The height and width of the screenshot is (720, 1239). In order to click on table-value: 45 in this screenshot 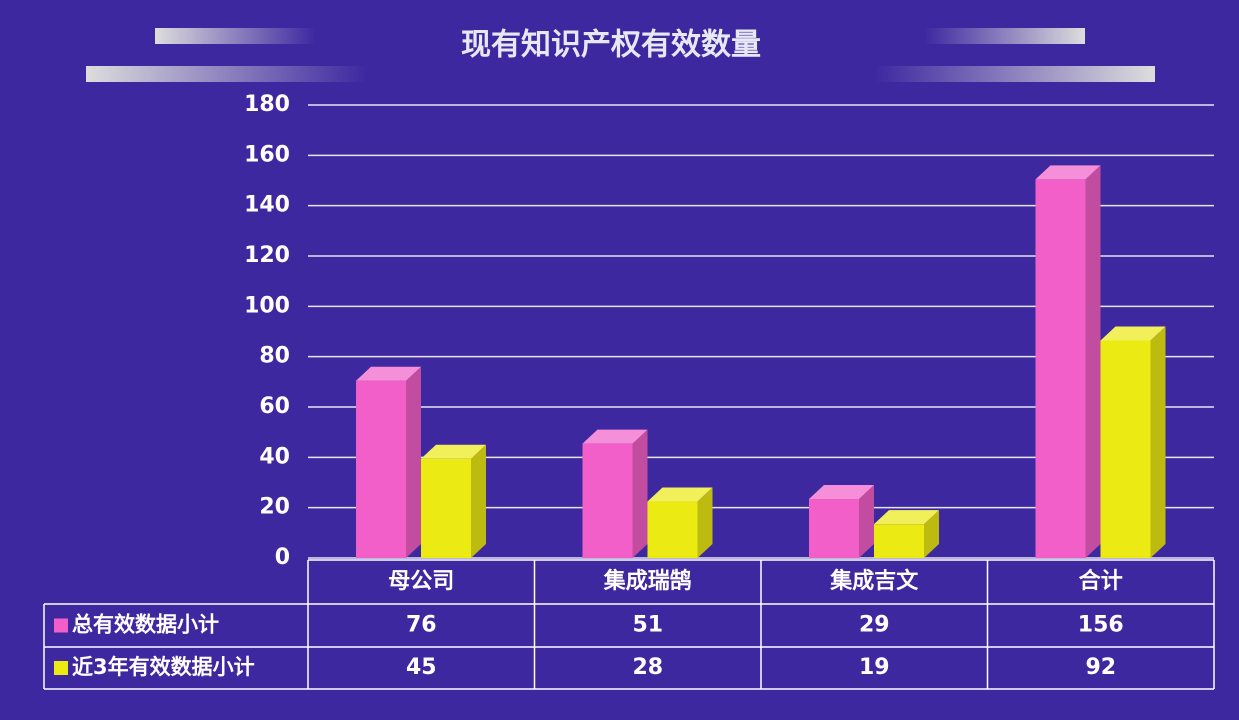, I will do `click(421, 667)`.